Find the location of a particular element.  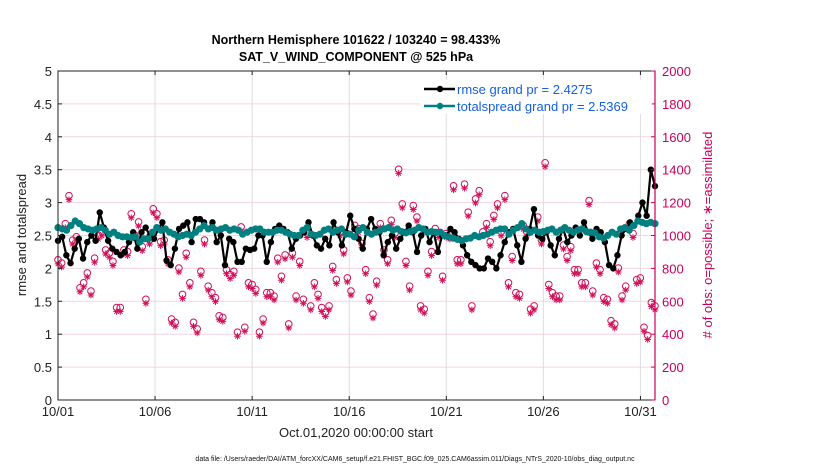

legend-box is located at coordinates (536, 97).